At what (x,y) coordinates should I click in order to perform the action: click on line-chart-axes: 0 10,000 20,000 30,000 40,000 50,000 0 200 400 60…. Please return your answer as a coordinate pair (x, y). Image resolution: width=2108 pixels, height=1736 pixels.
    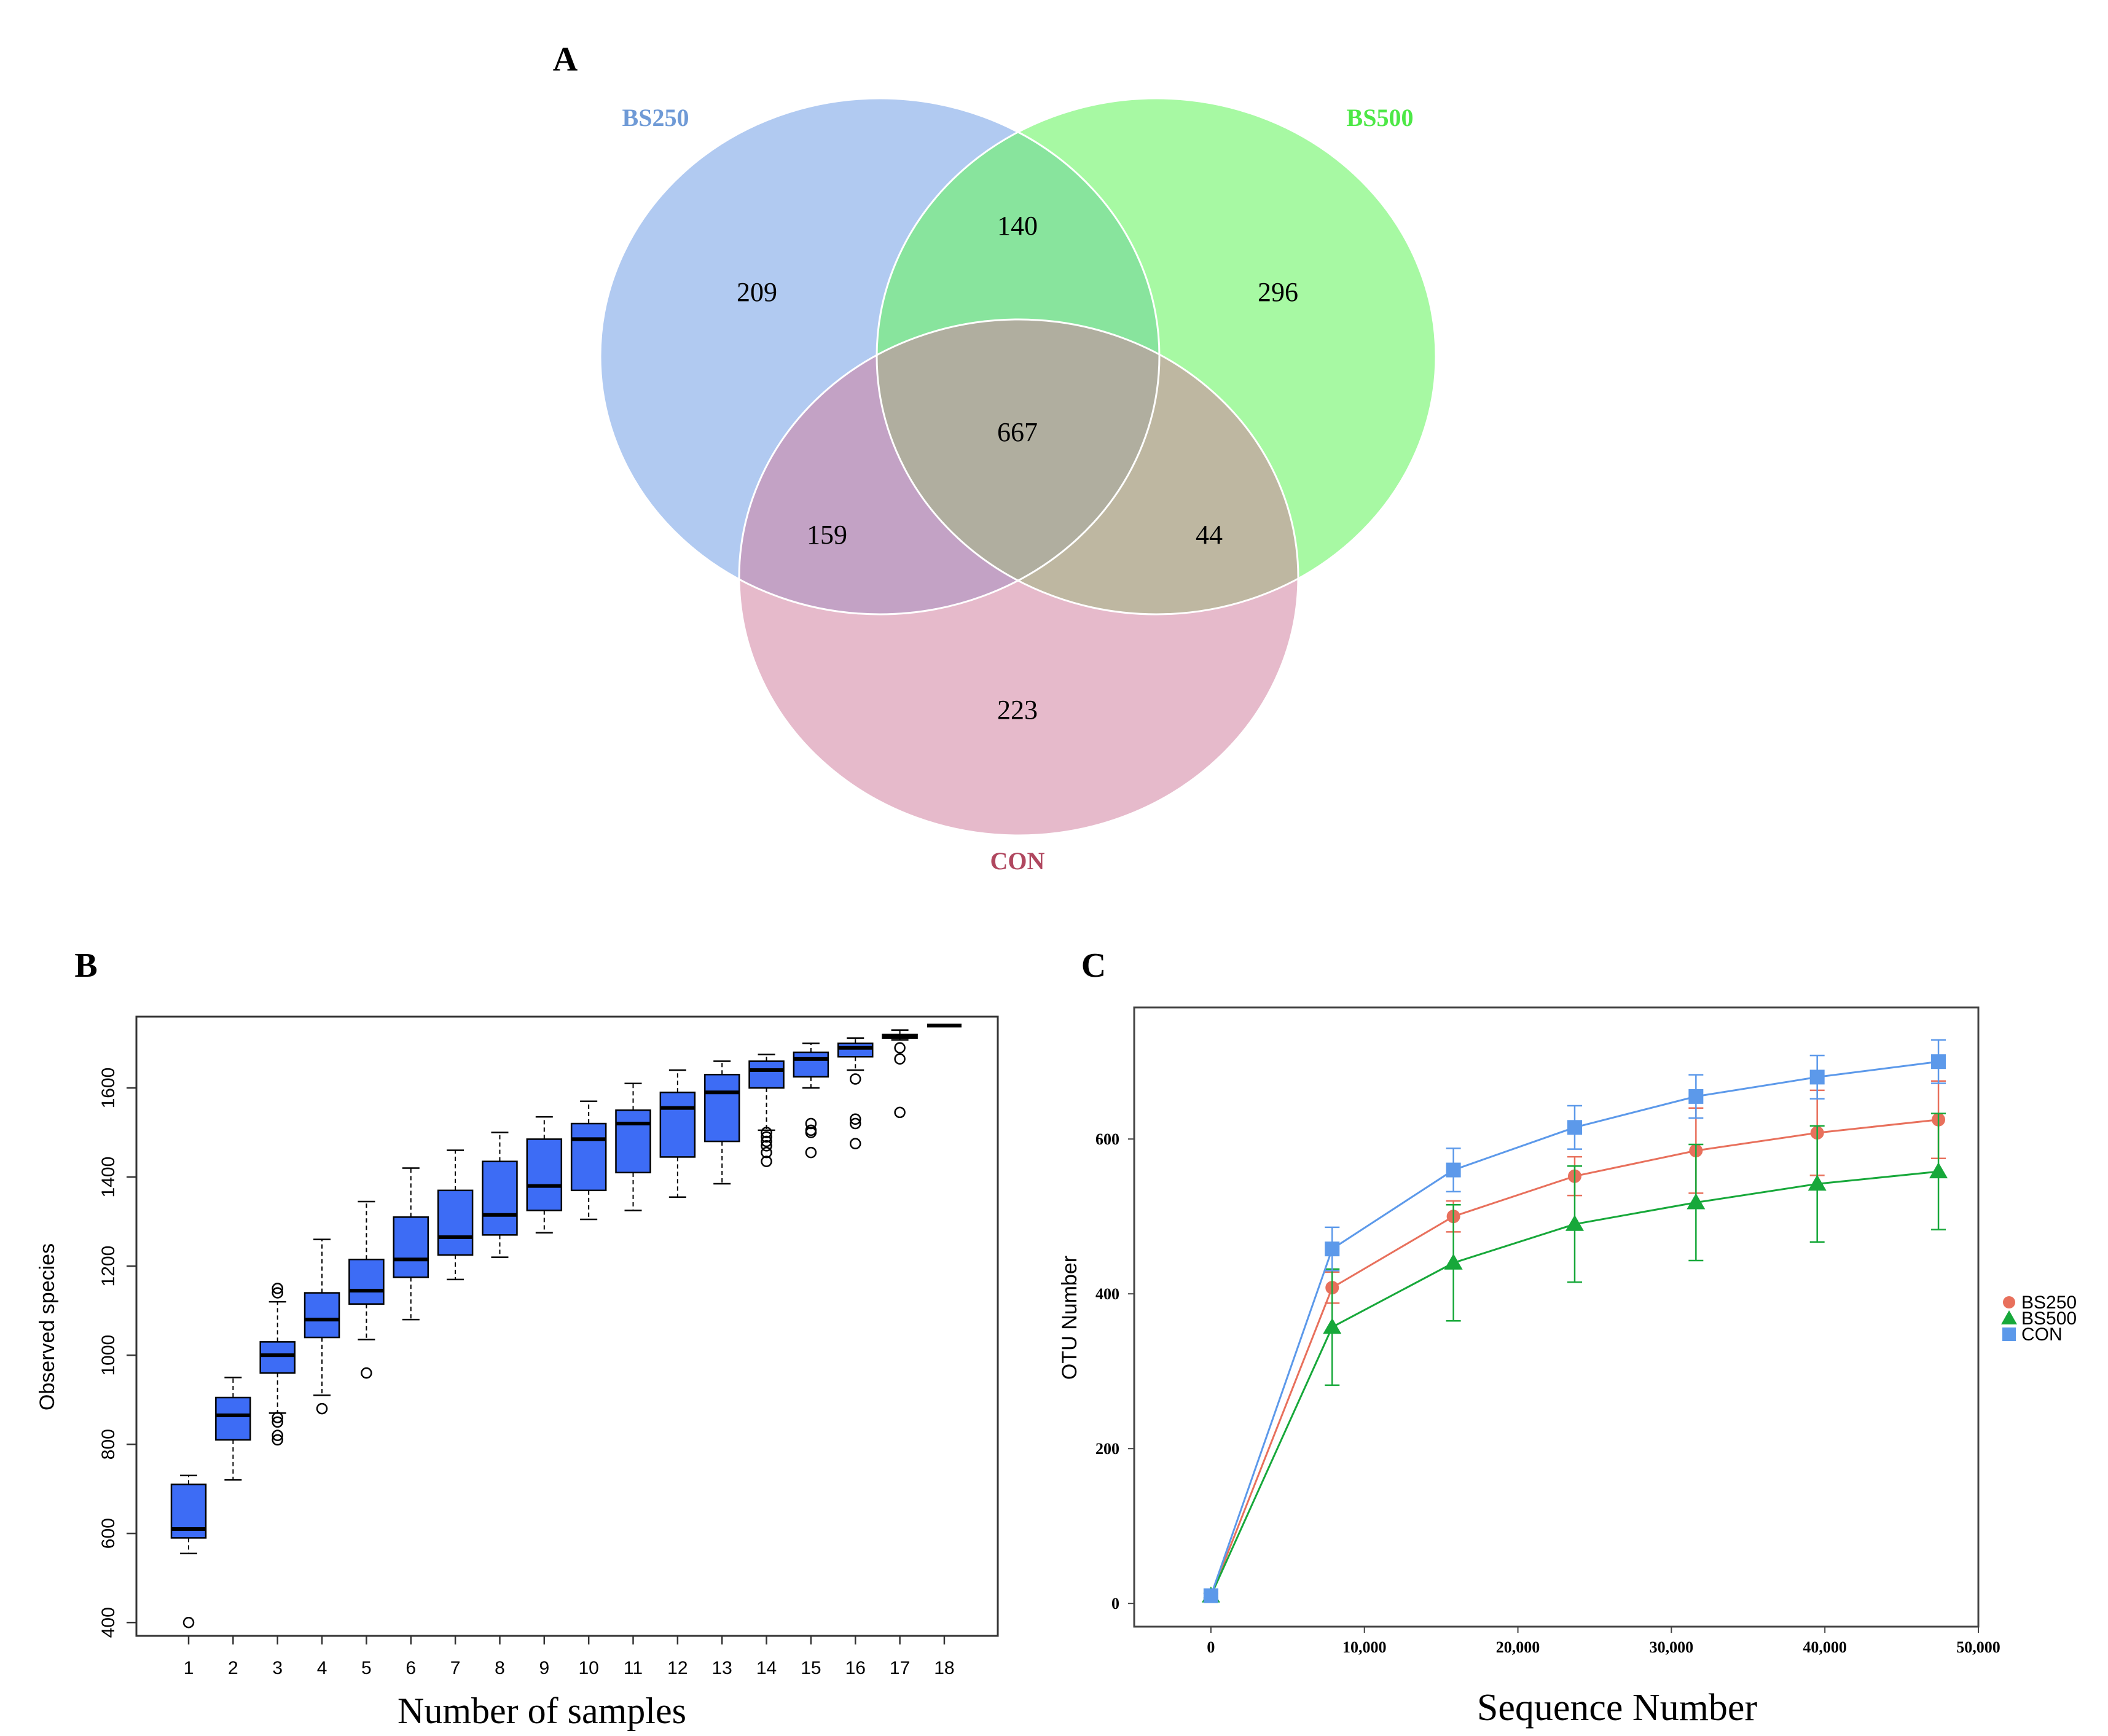
    Looking at the image, I should click on (1548, 1393).